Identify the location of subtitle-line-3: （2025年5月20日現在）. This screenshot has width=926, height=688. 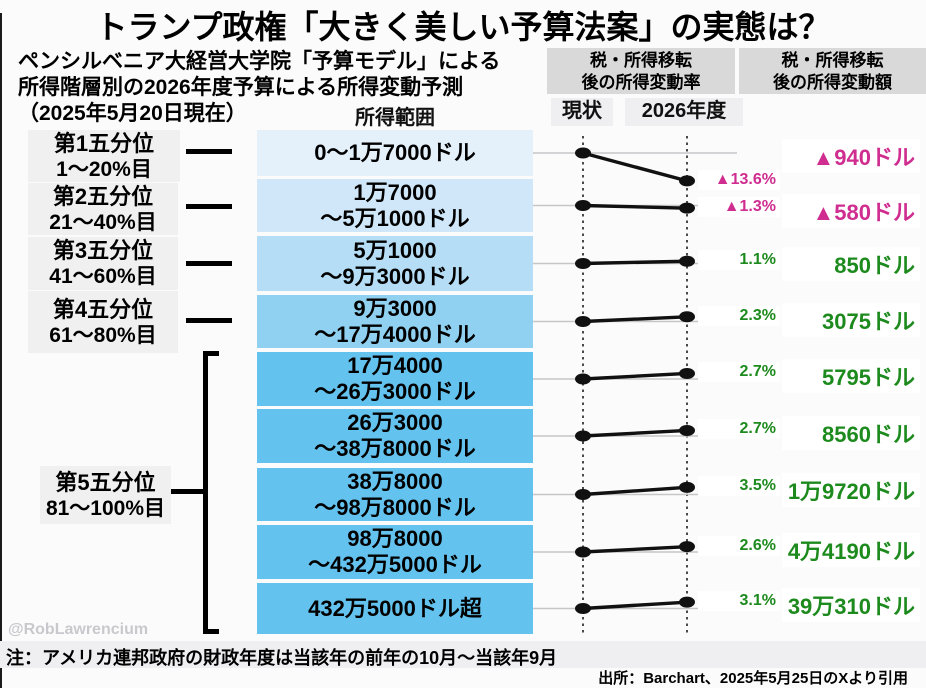
(132, 113).